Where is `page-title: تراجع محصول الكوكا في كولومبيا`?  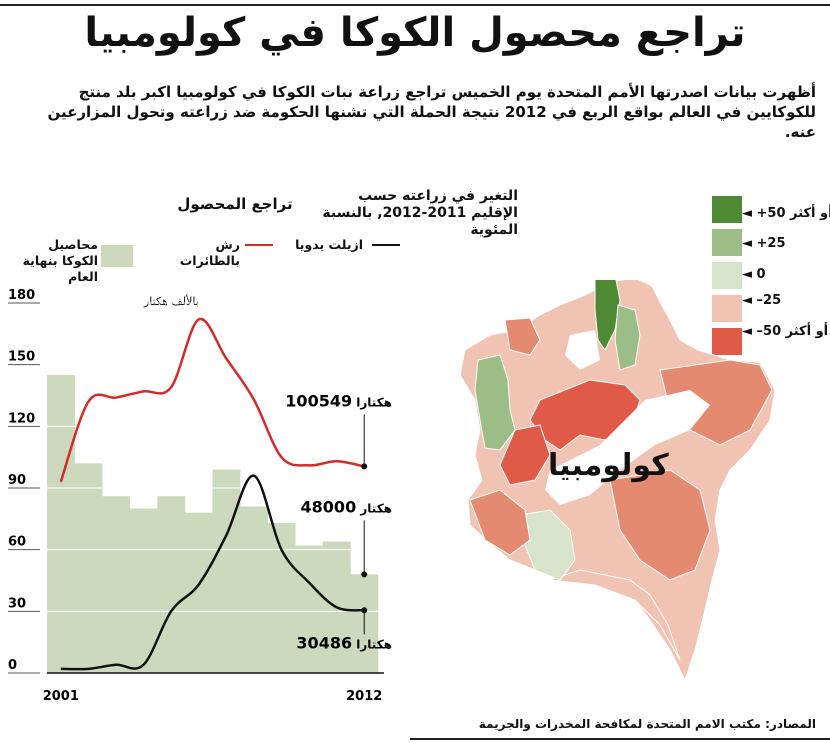 page-title: تراجع محصول الكوكا في كولومبيا is located at coordinates (415, 33).